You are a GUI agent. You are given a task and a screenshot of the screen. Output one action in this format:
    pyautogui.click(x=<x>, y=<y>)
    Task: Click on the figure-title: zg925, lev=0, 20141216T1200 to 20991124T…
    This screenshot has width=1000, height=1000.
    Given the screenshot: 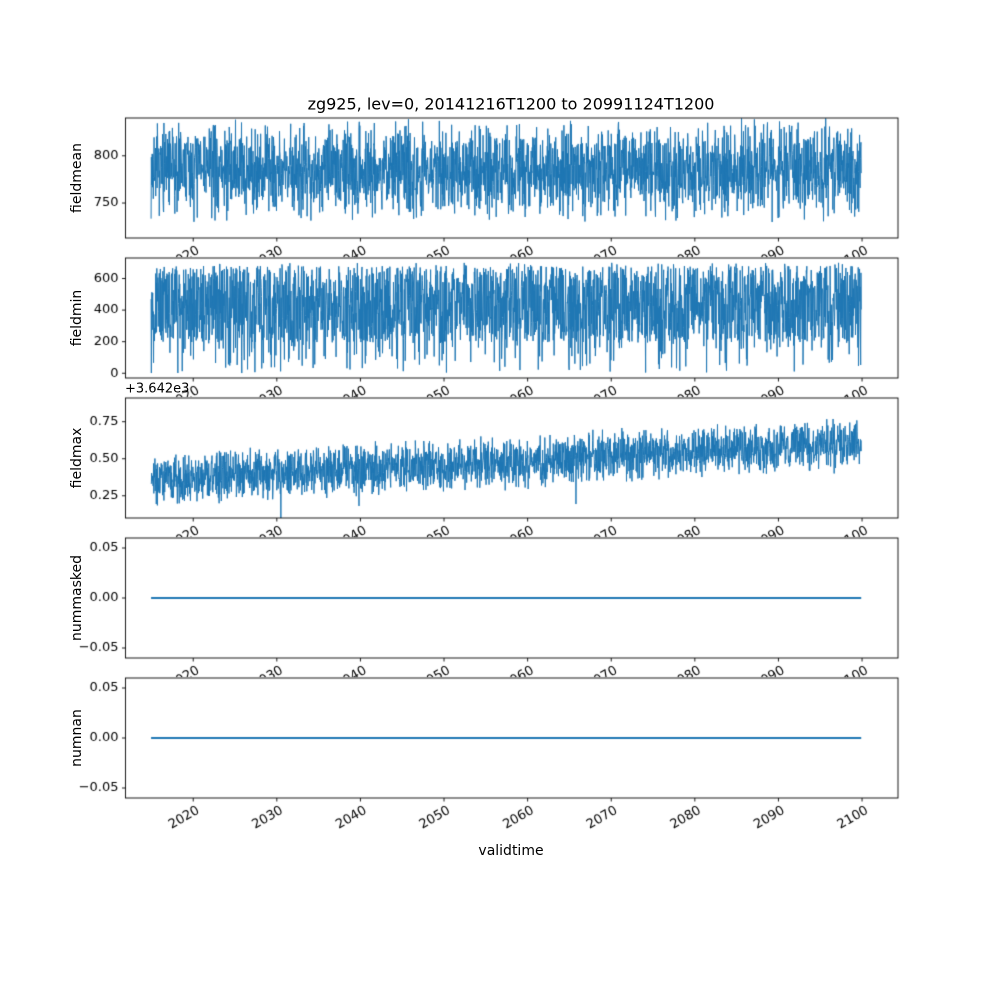 What is the action you would take?
    pyautogui.click(x=511, y=104)
    